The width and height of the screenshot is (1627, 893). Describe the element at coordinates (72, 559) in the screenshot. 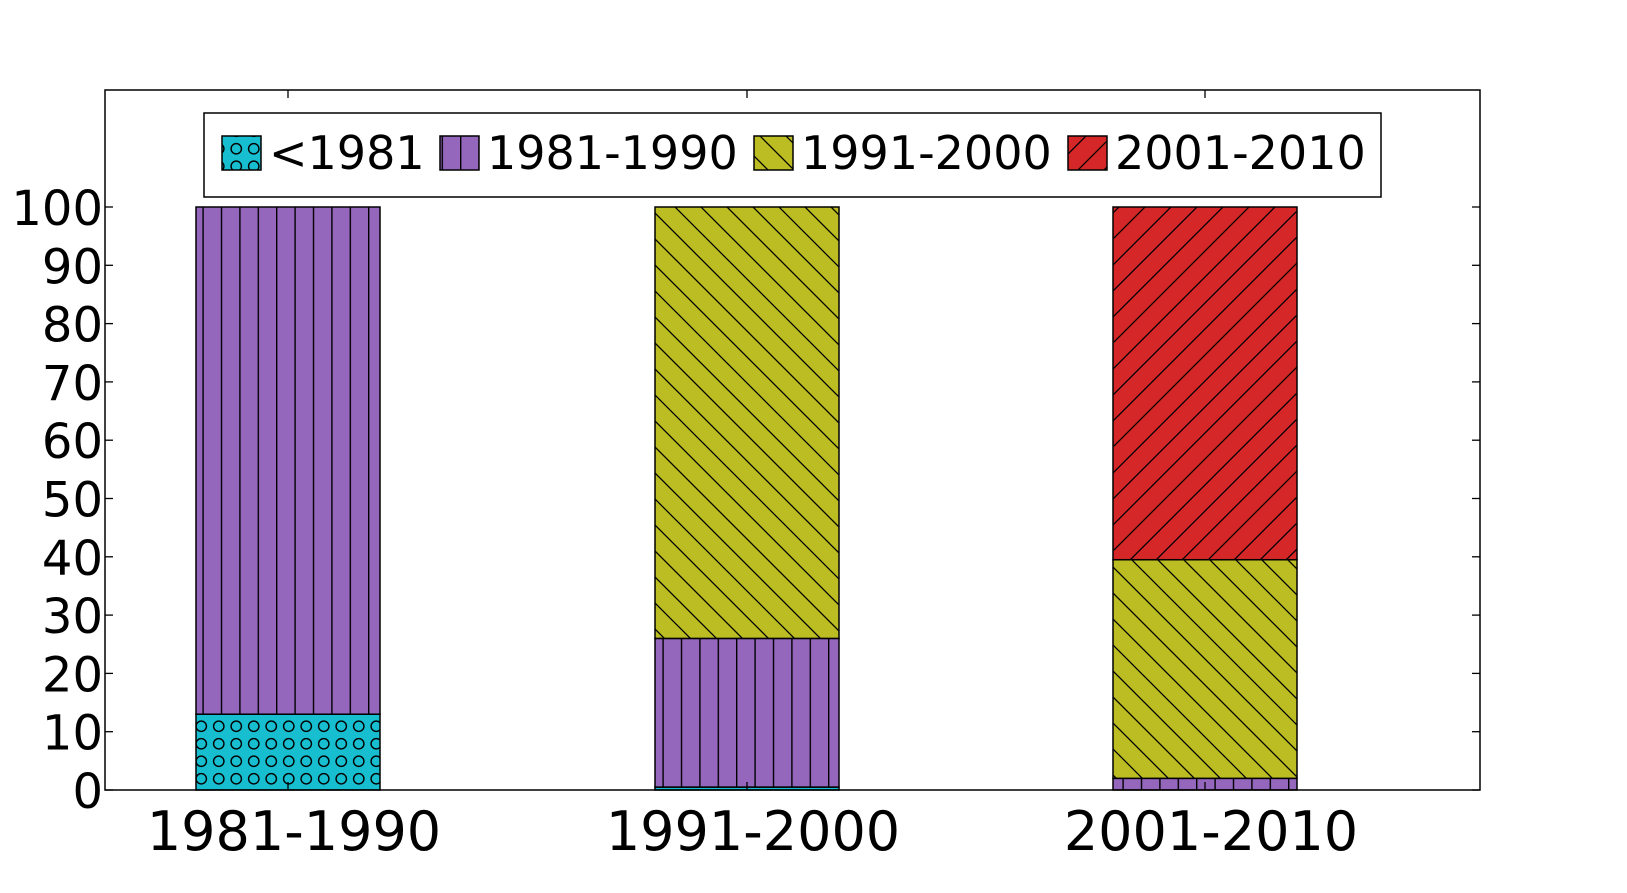

I see `y-tick-label: 40` at that location.